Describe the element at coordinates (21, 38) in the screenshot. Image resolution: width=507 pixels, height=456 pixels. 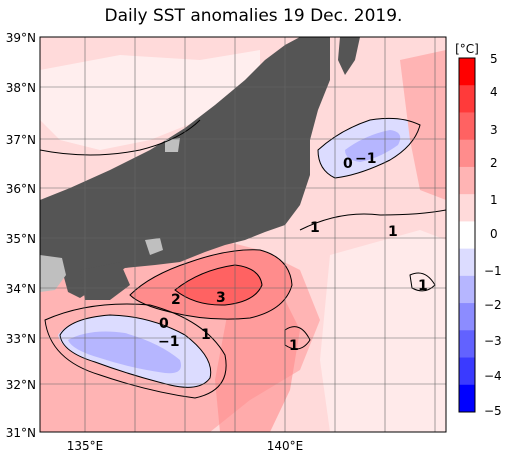
I see `lat-label: 39°N` at that location.